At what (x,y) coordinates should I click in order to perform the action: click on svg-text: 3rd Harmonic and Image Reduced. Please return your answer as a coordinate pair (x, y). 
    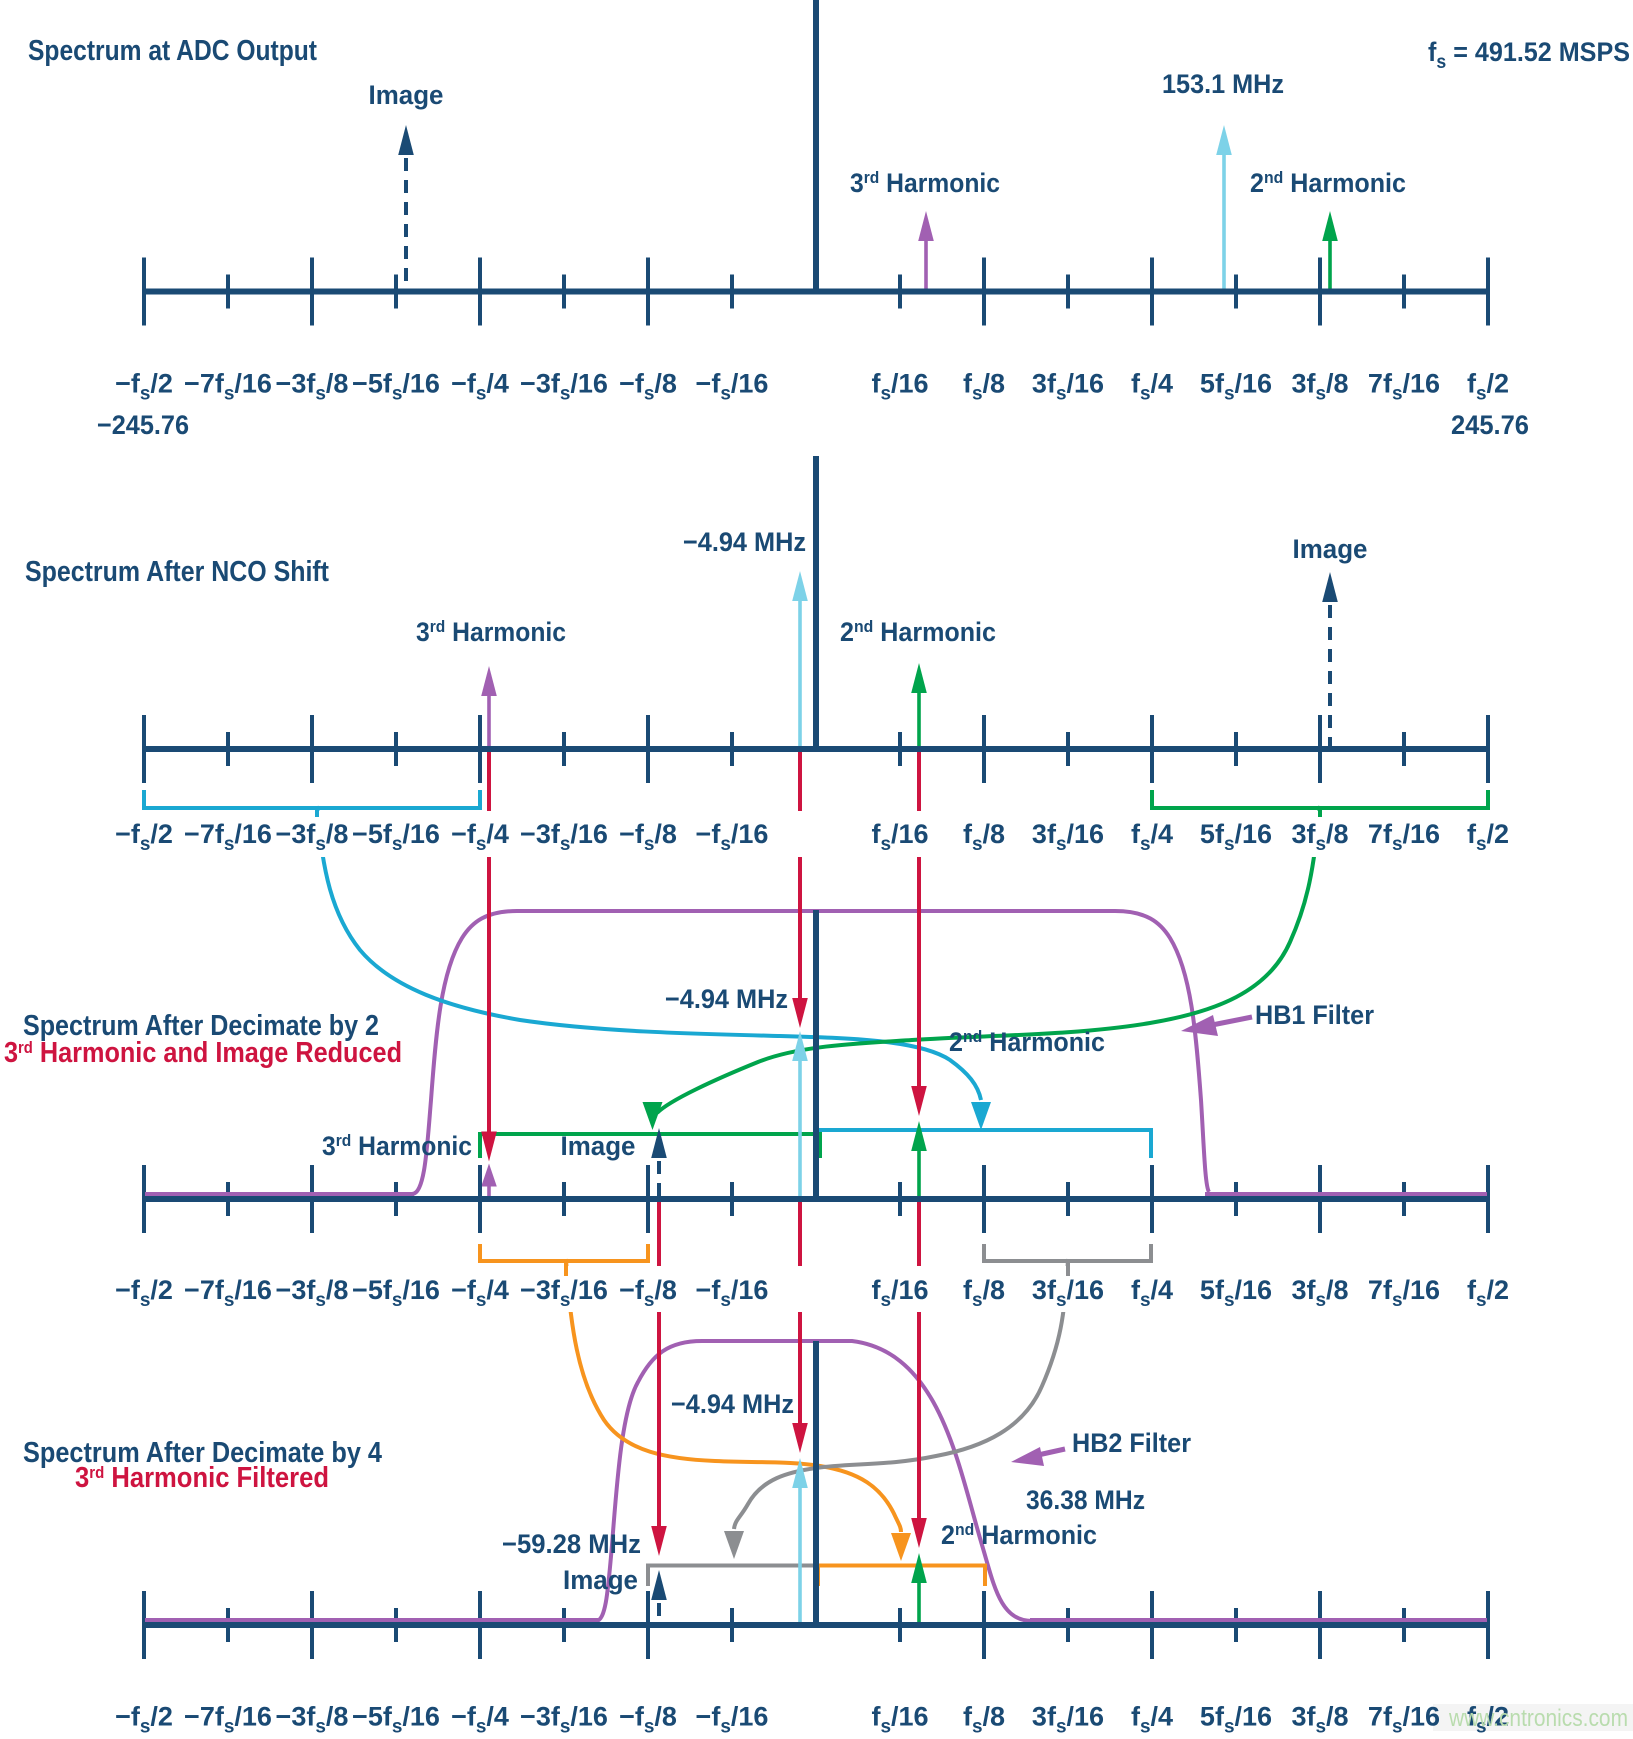
    Looking at the image, I should click on (203, 1053).